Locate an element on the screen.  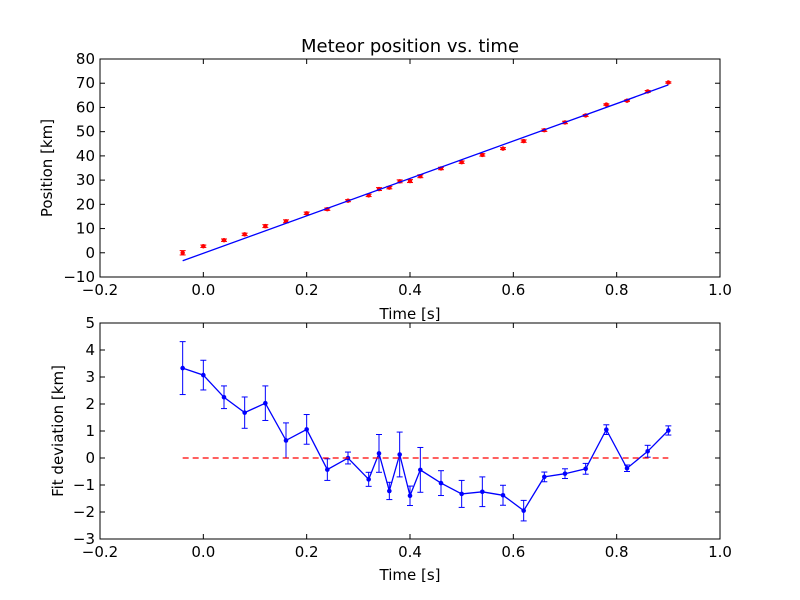
deviation-chart-x-tick-label: 0.2 is located at coordinates (307, 552).